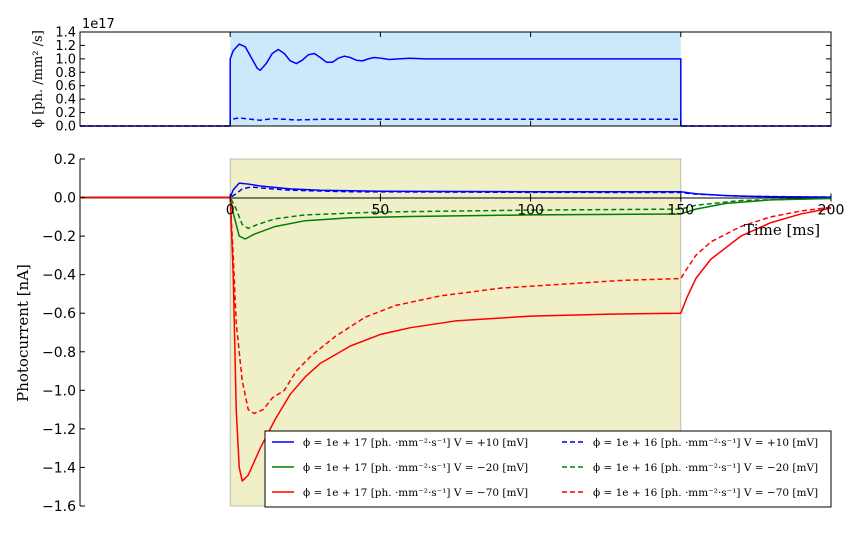 This screenshot has height=538, width=864. Describe the element at coordinates (415, 493) in the screenshot. I see `legend-label: ϕ = 1e + 17 [ph. ·mm⁻²·s⁻¹] V = −70 [mV]` at that location.